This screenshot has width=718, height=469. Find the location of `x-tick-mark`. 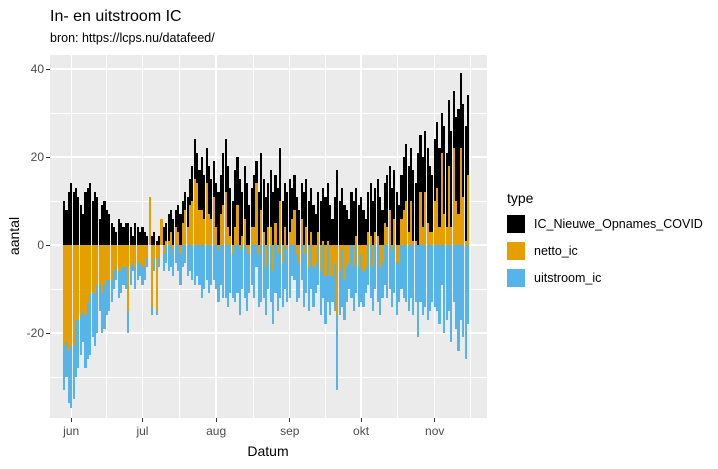

x-tick-mark is located at coordinates (71, 420).